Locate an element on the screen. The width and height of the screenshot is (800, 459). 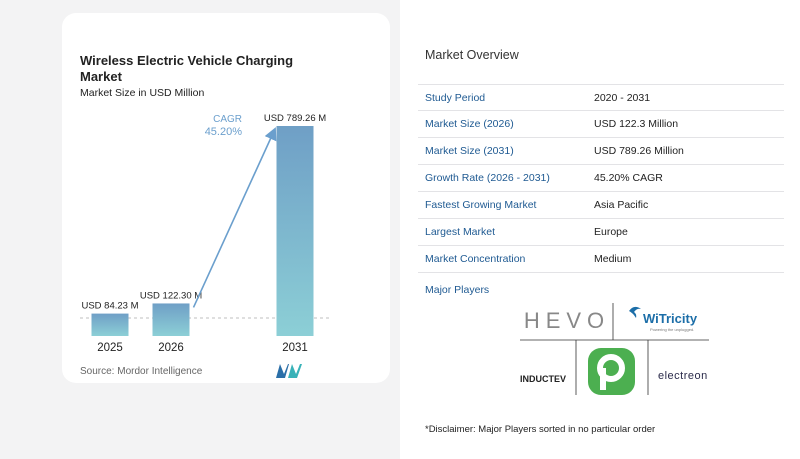
x-tick-label: 2025 is located at coordinates (110, 348).